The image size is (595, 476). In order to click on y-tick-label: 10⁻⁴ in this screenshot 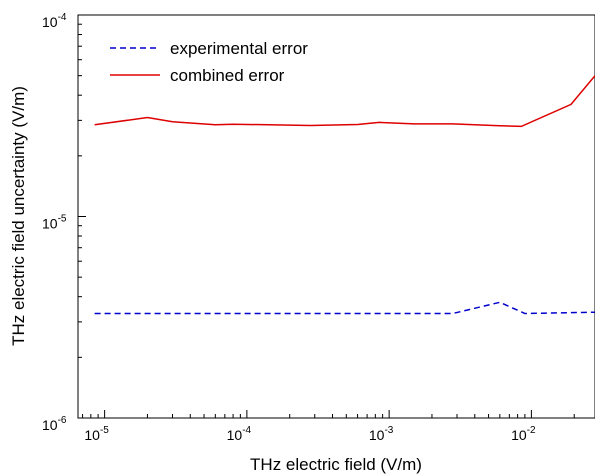, I will do `click(54, 21)`.